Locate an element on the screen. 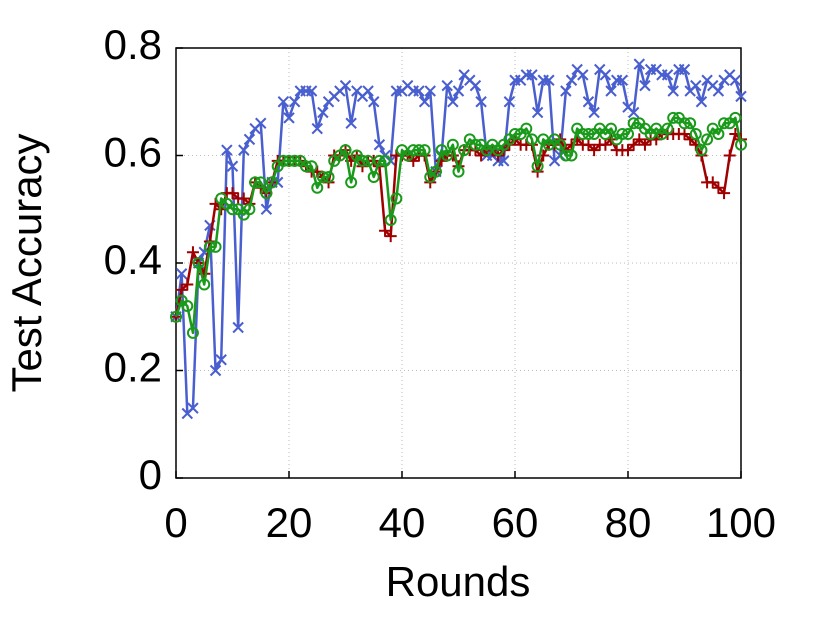  x-tick-label: 20 is located at coordinates (289, 522).